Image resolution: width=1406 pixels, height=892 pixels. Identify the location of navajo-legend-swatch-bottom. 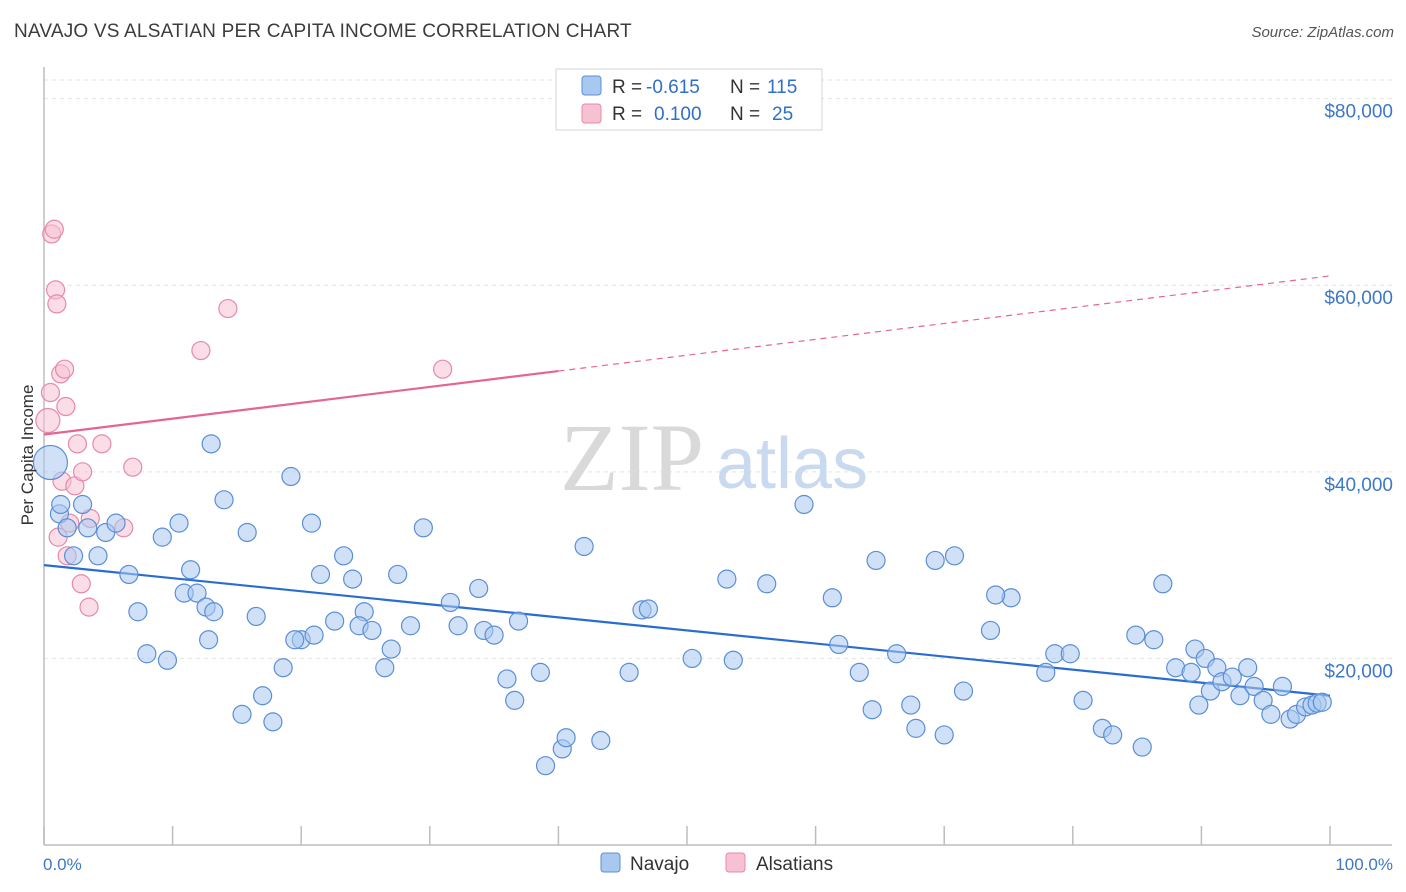
(610, 862).